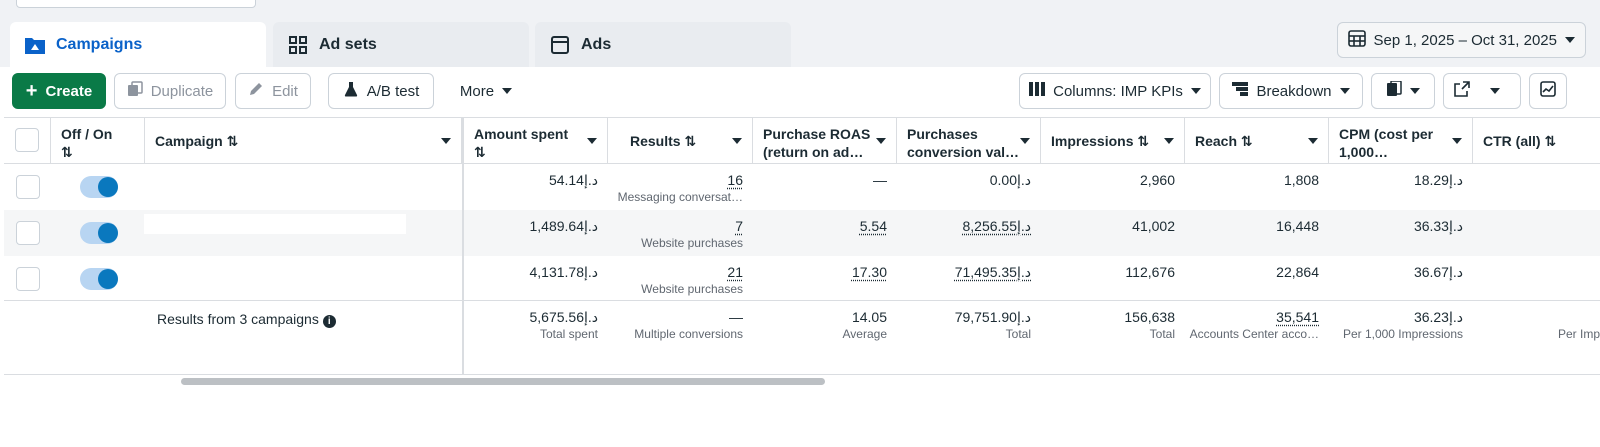  I want to click on adsets-grid-icon, so click(298, 45).